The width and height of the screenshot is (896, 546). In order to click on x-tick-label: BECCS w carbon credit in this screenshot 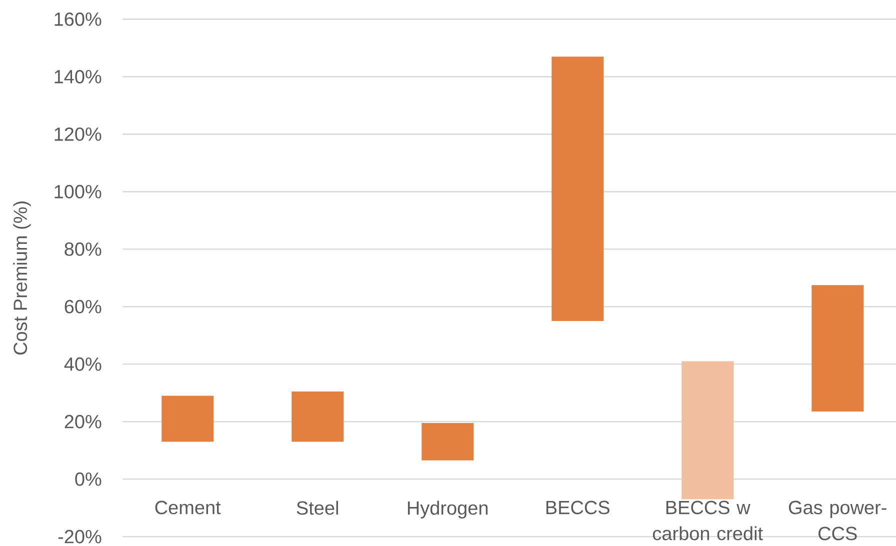, I will do `click(707, 520)`.